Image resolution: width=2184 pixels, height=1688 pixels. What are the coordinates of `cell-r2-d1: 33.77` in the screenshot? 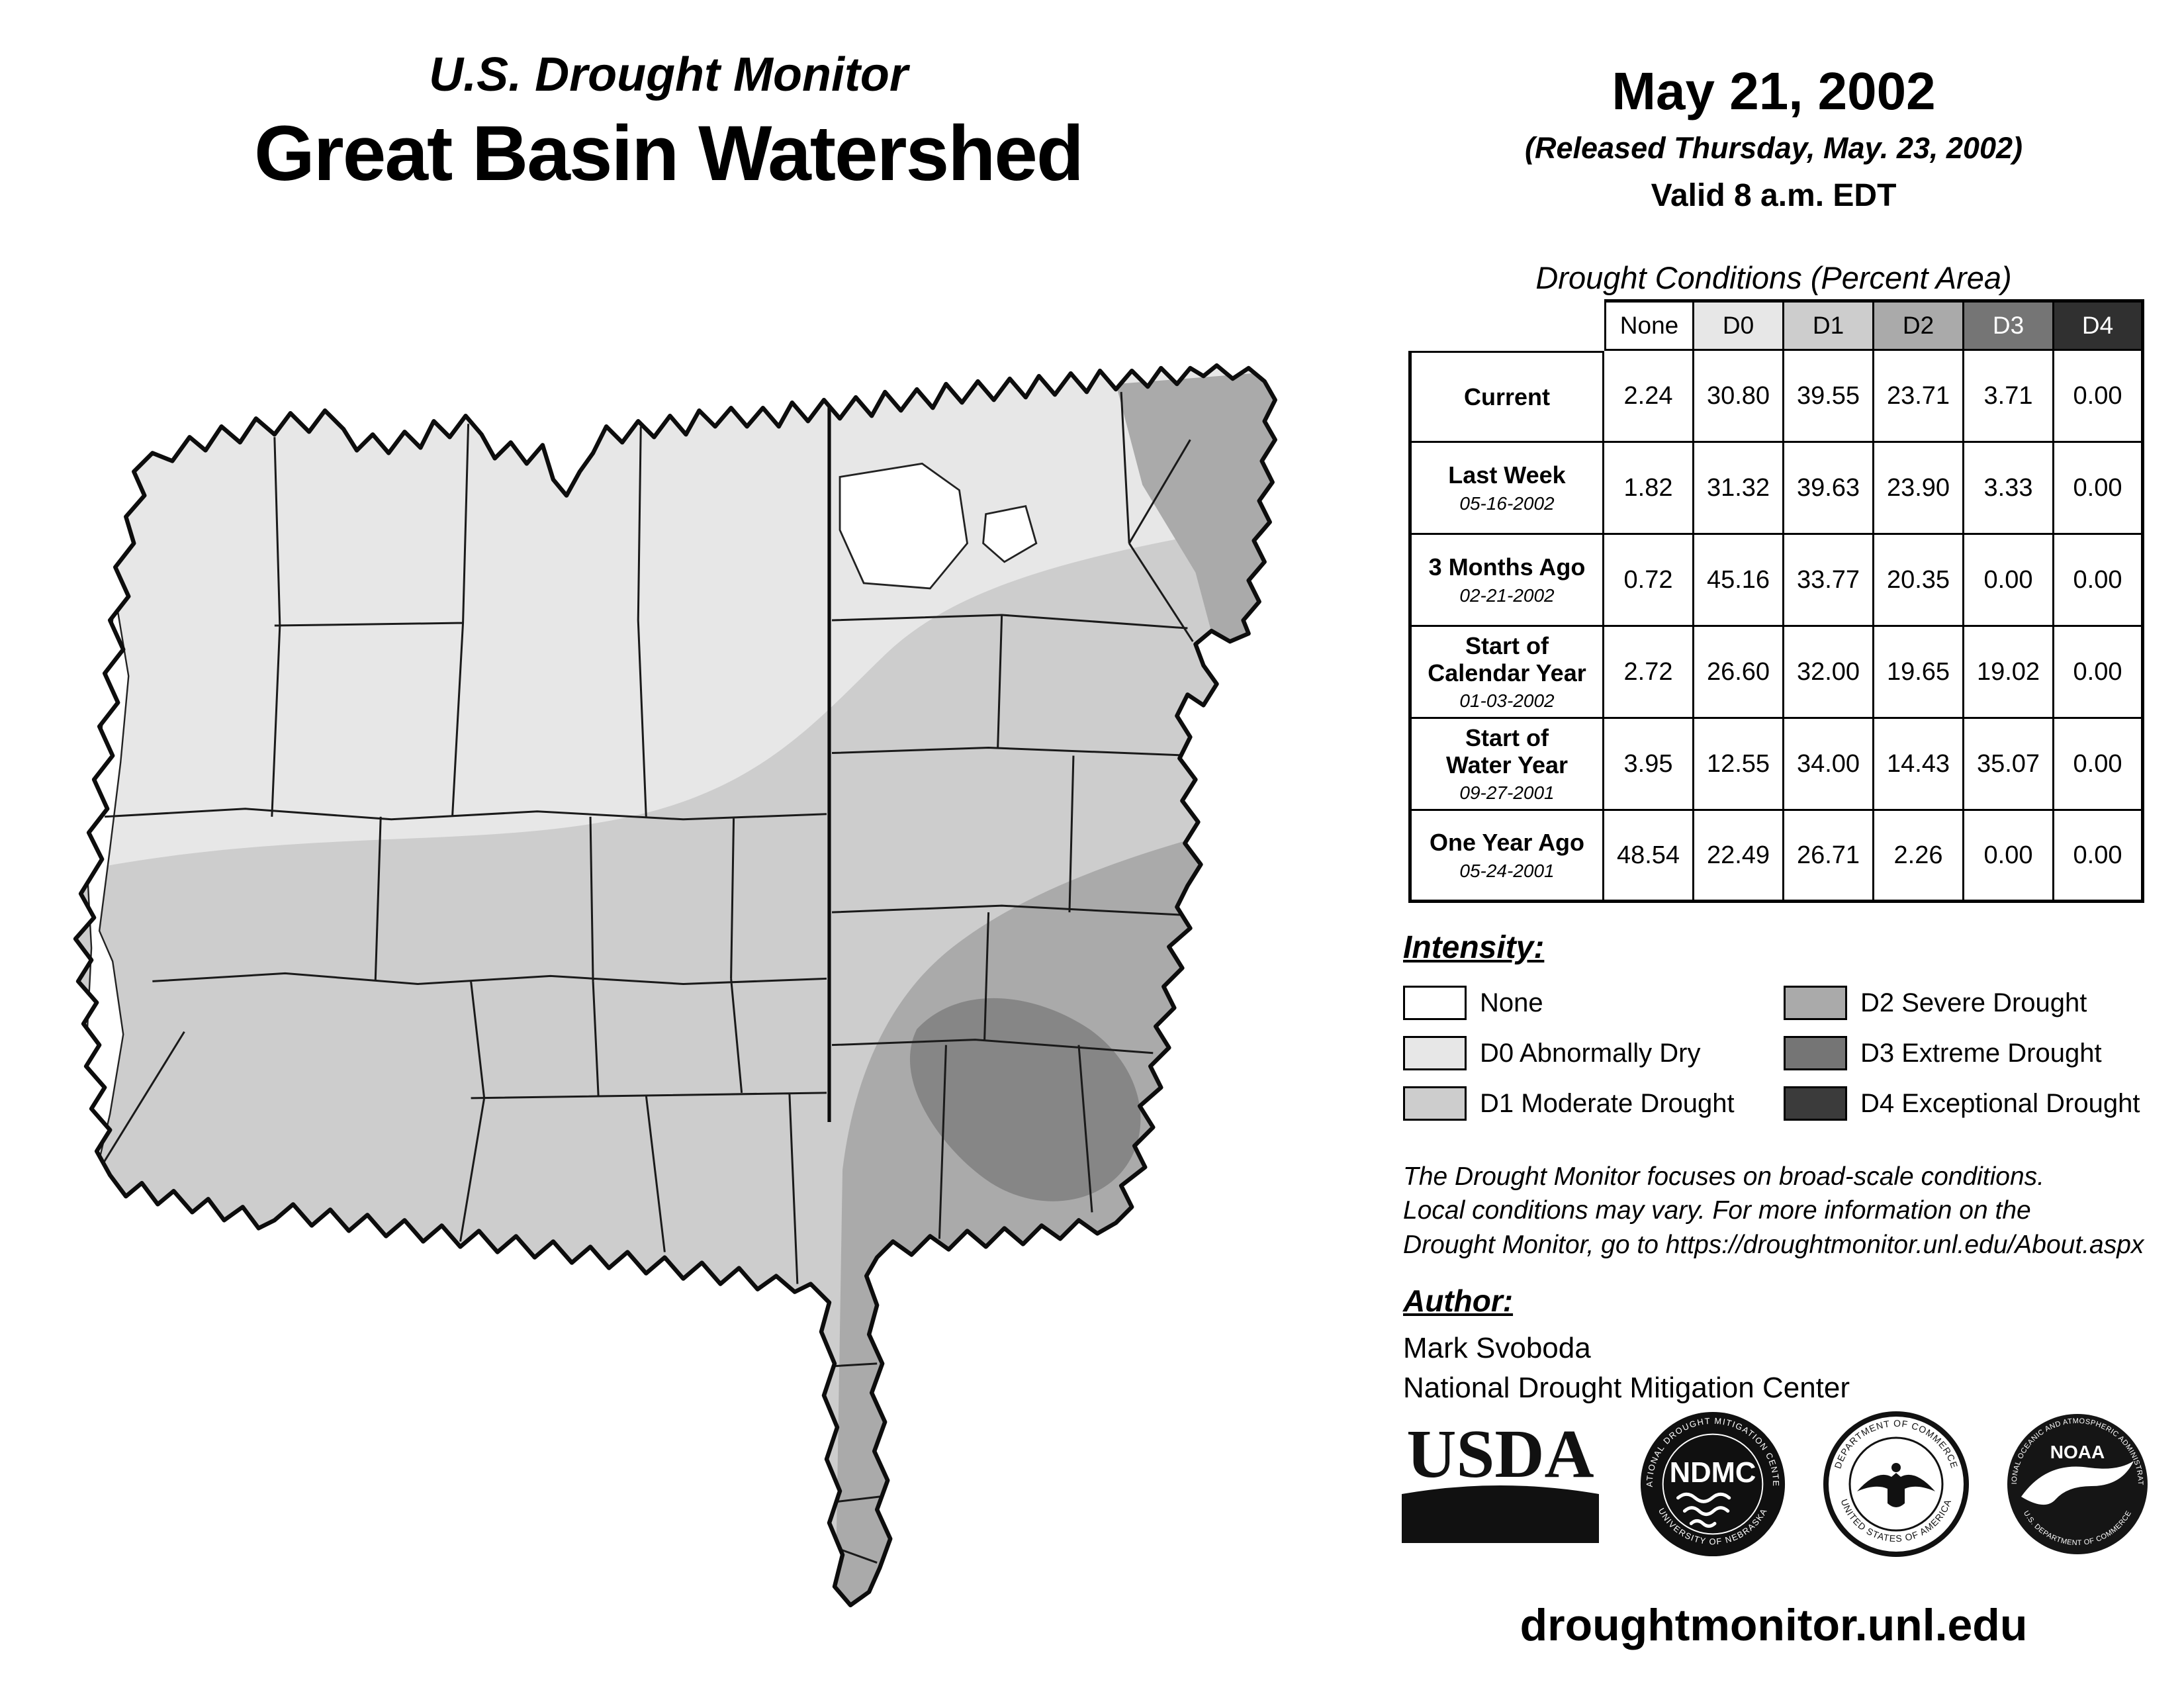 It's located at (1829, 581).